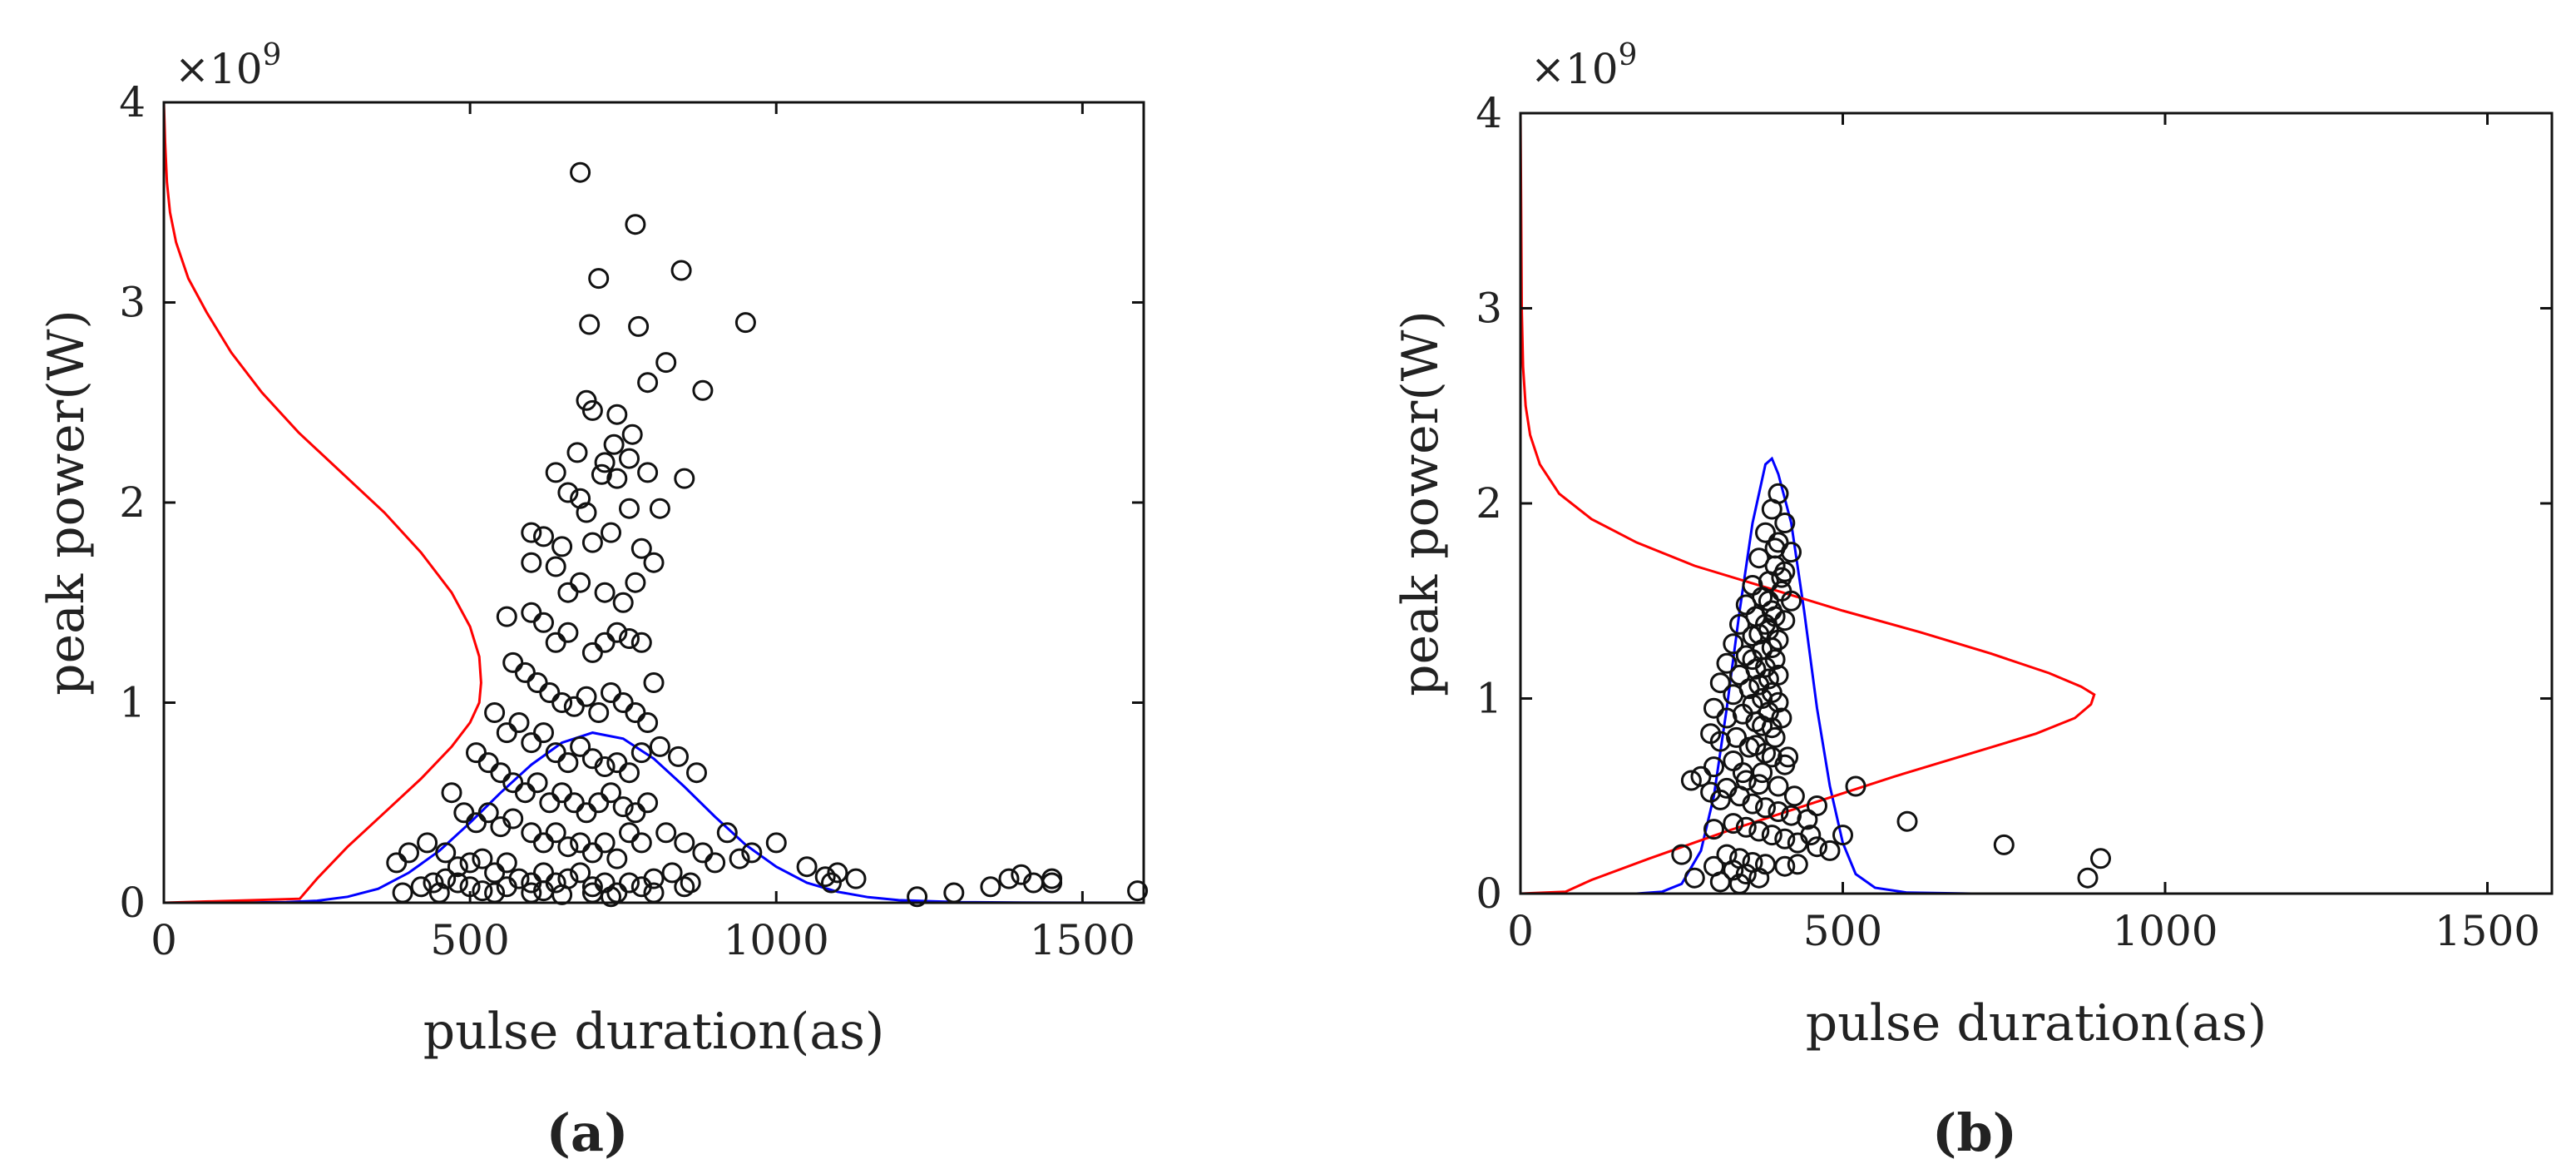 The width and height of the screenshot is (2576, 1174). Describe the element at coordinates (66, 503) in the screenshot. I see `y-axis-label-a: peak power(W)` at that location.